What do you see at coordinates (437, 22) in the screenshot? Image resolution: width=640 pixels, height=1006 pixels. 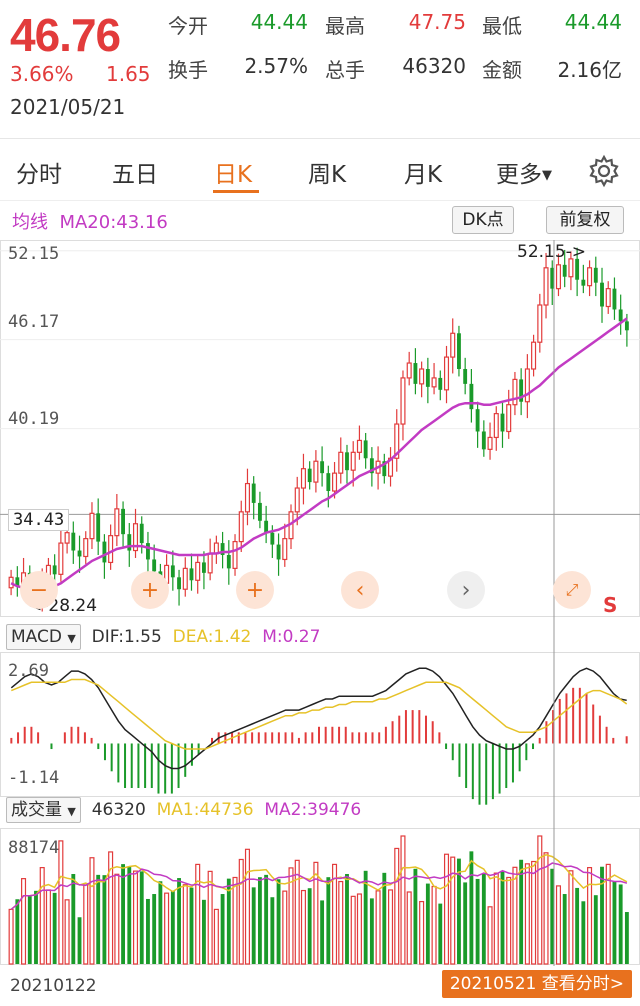 I see `high-value: 47.75` at bounding box center [437, 22].